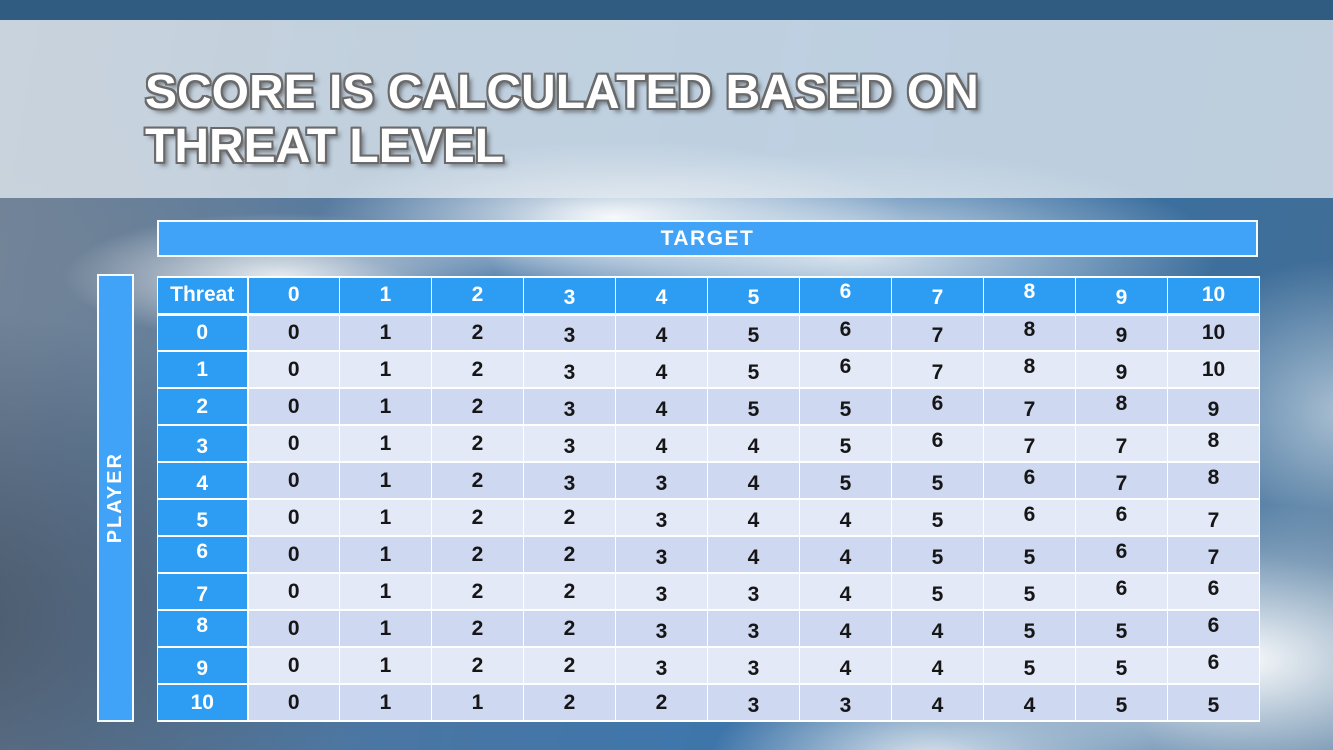 The width and height of the screenshot is (1333, 750). What do you see at coordinates (845, 296) in the screenshot?
I see `column-header: 6` at bounding box center [845, 296].